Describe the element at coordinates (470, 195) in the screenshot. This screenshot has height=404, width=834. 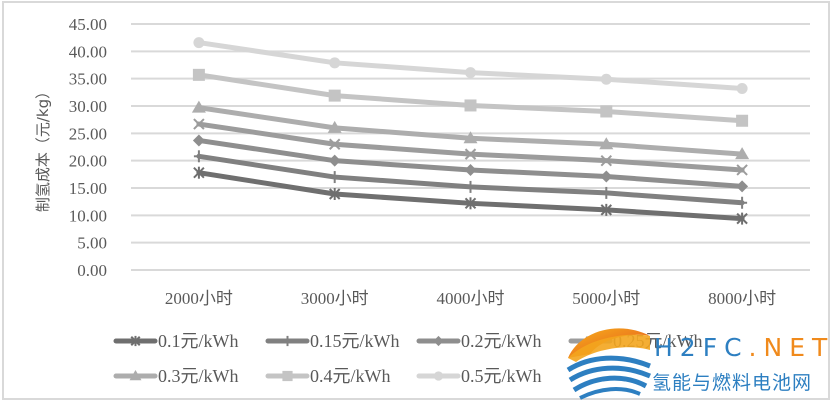
I see `series-asterisk` at that location.